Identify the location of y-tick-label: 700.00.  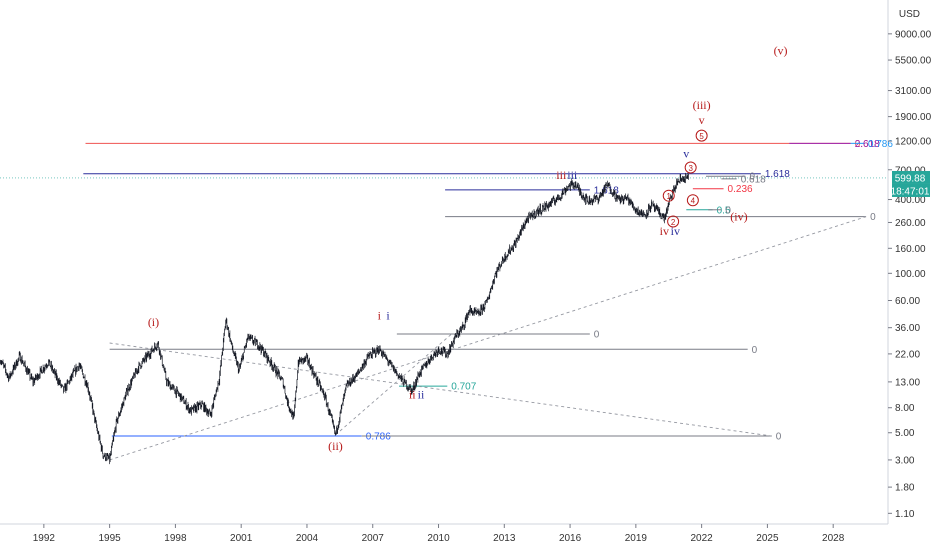
(910, 170).